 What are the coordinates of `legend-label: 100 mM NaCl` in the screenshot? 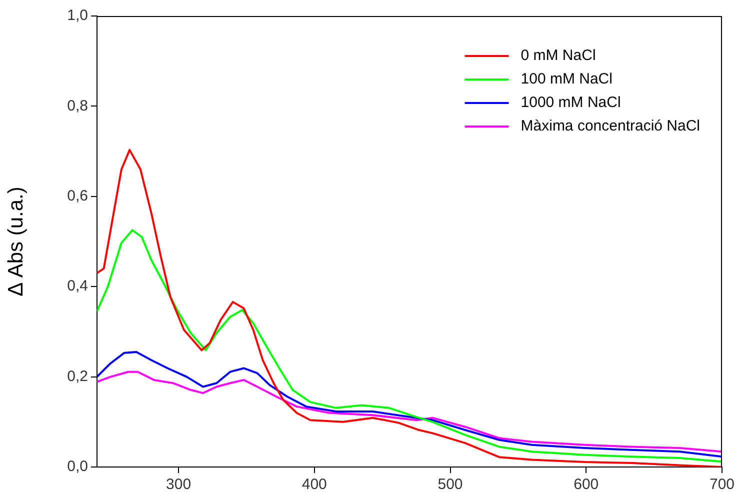 It's located at (566, 79).